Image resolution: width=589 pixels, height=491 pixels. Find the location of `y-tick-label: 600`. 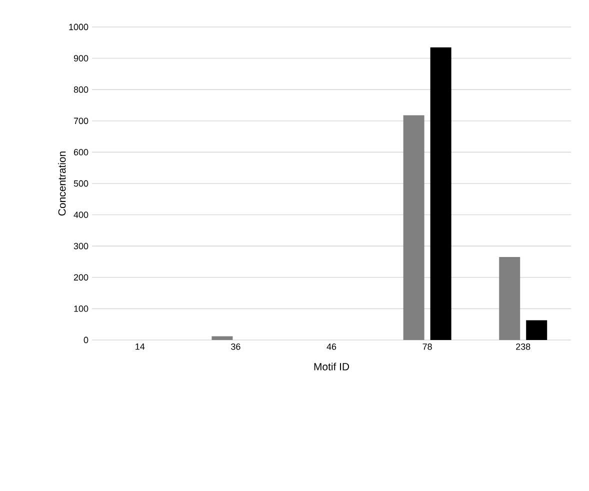

y-tick-label: 600 is located at coordinates (81, 152).